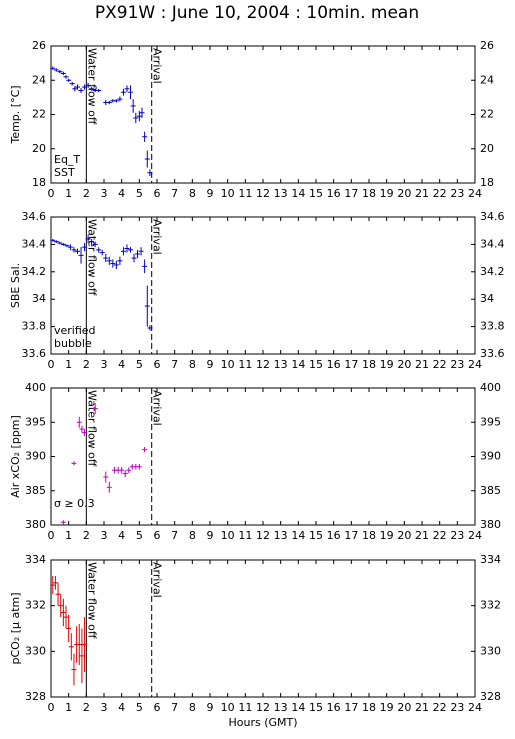 The height and width of the screenshot is (739, 515). Describe the element at coordinates (35, 650) in the screenshot. I see `y-tick-label: 330` at that location.